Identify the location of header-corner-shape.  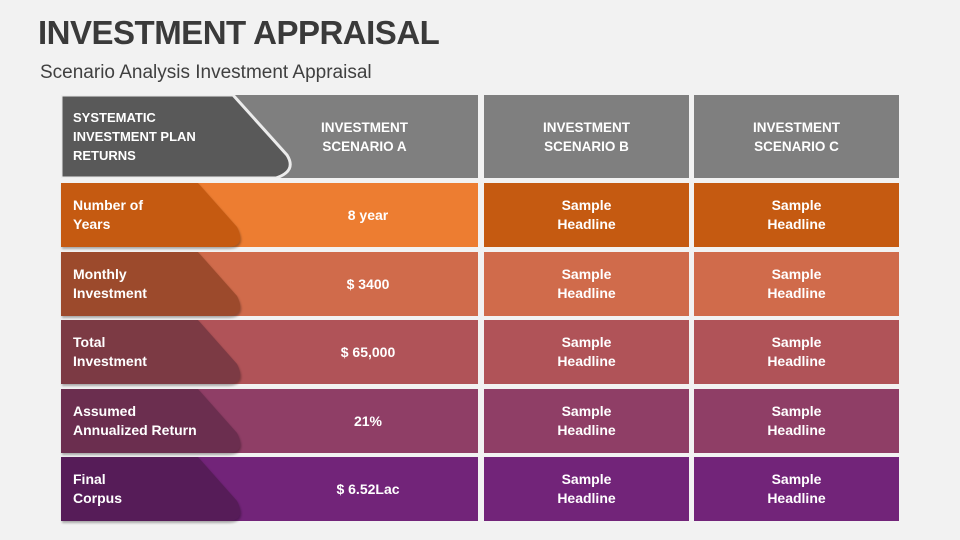
(176, 136).